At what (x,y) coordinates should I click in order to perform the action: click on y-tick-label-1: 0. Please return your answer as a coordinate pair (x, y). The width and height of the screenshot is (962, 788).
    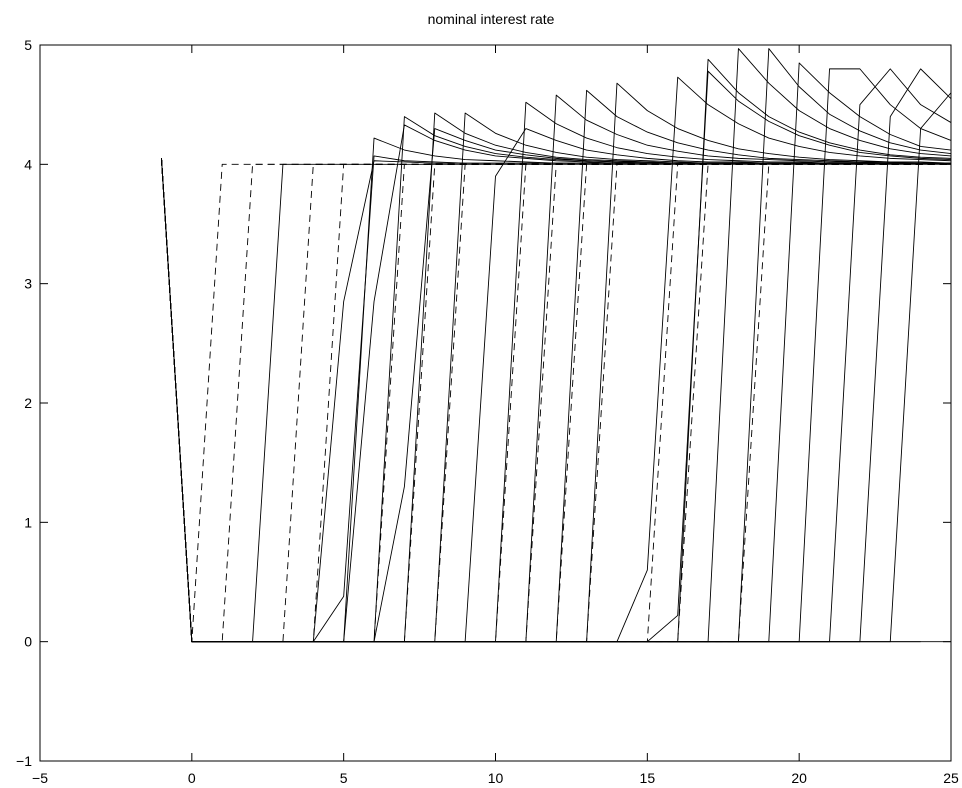
    Looking at the image, I should click on (28, 642).